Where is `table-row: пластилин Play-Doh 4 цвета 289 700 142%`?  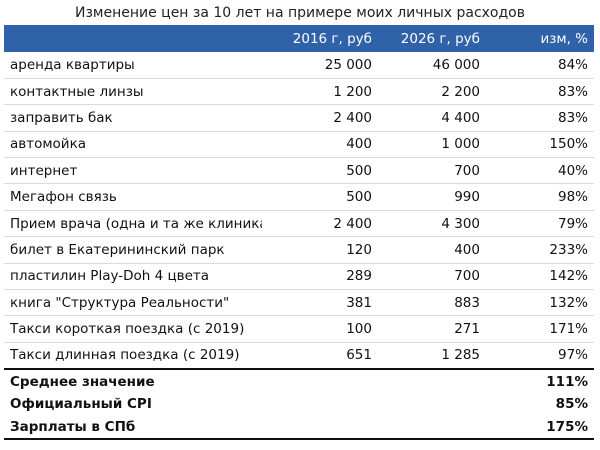 table-row: пластилин Play-Doh 4 цвета 289 700 142% is located at coordinates (299, 277).